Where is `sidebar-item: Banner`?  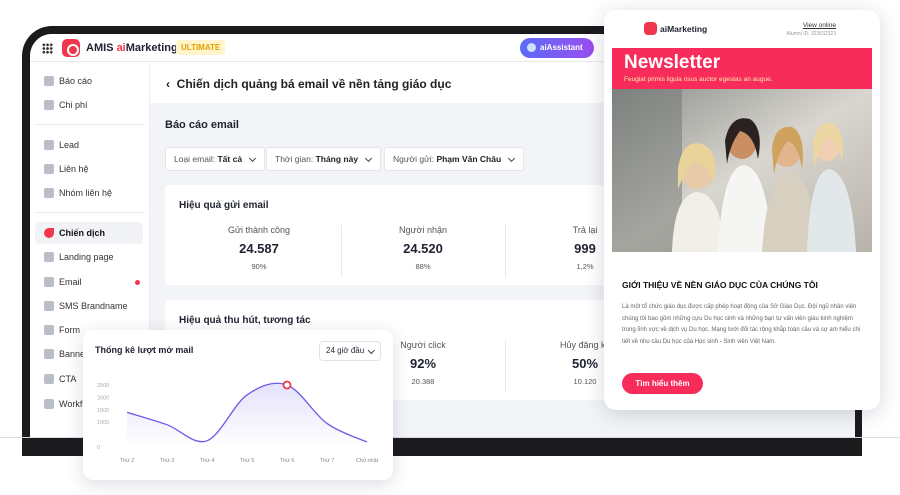 sidebar-item: Banner is located at coordinates (89, 354).